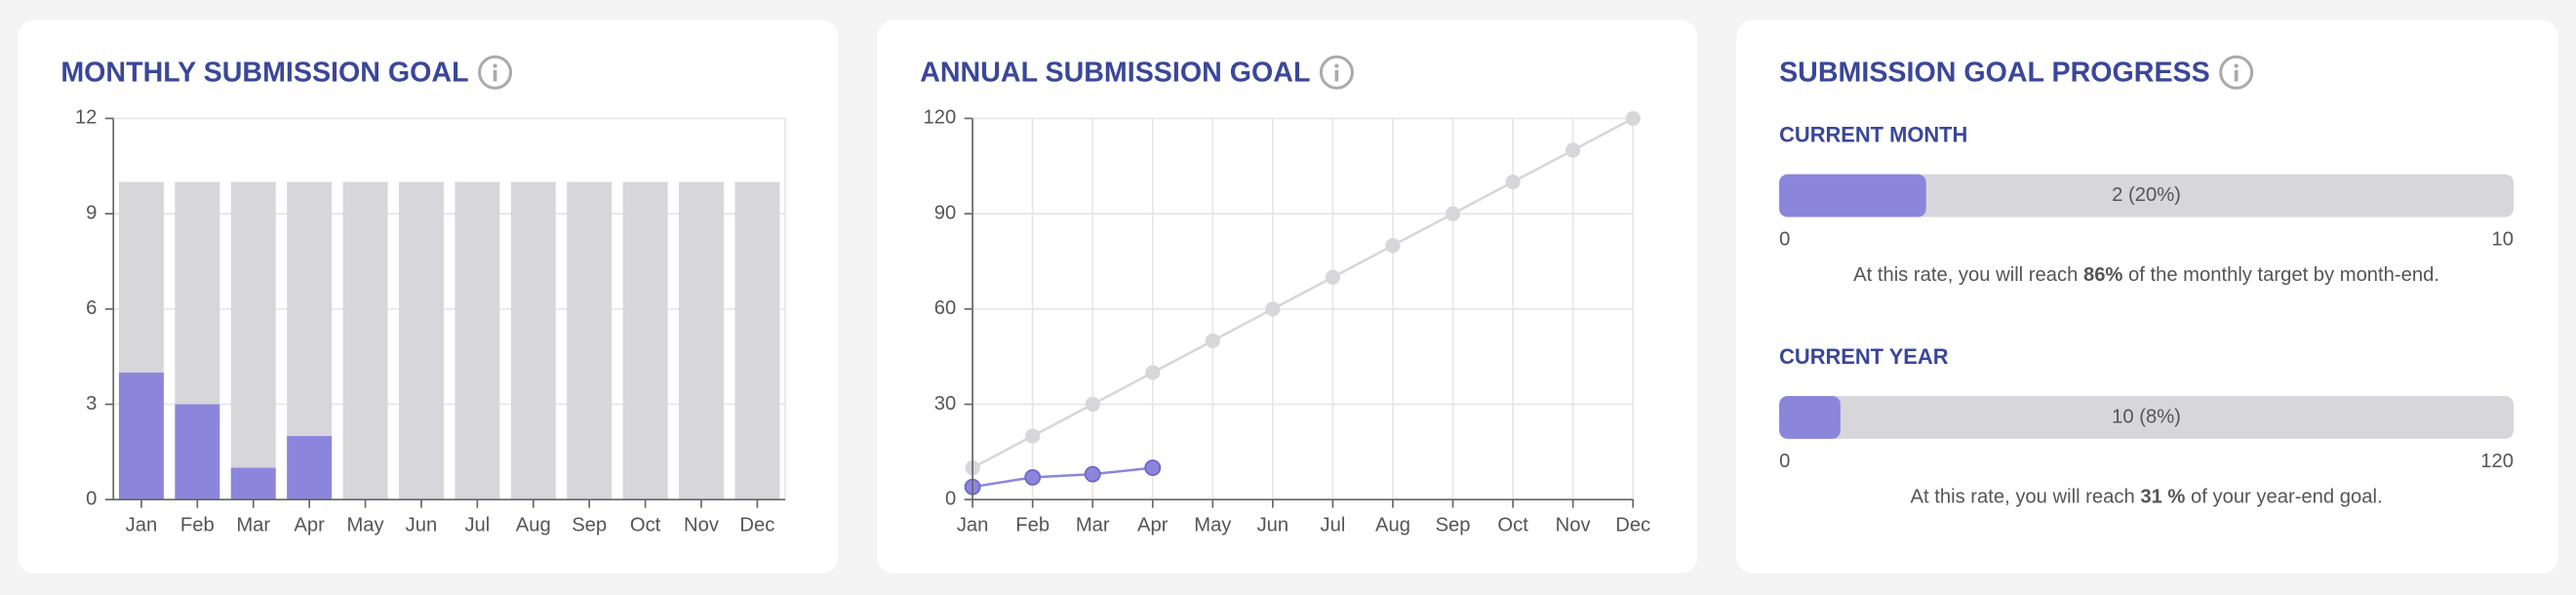  Describe the element at coordinates (86, 118) in the screenshot. I see `y-tick-label: 12` at that location.